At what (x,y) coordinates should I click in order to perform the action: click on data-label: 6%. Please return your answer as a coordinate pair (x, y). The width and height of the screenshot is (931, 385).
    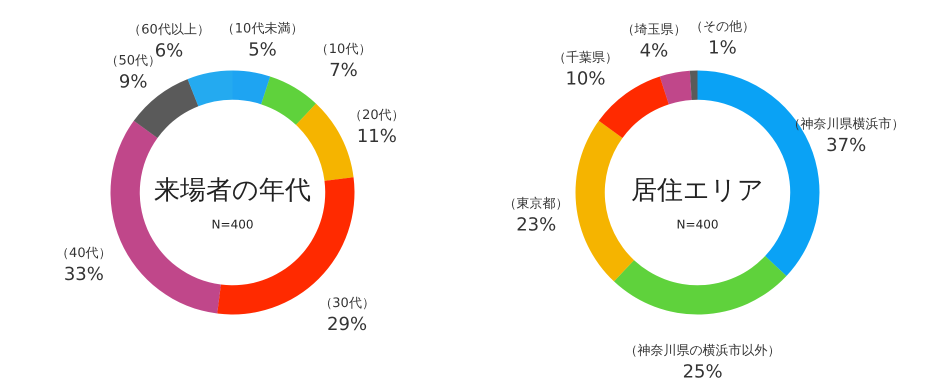
    Looking at the image, I should click on (169, 51).